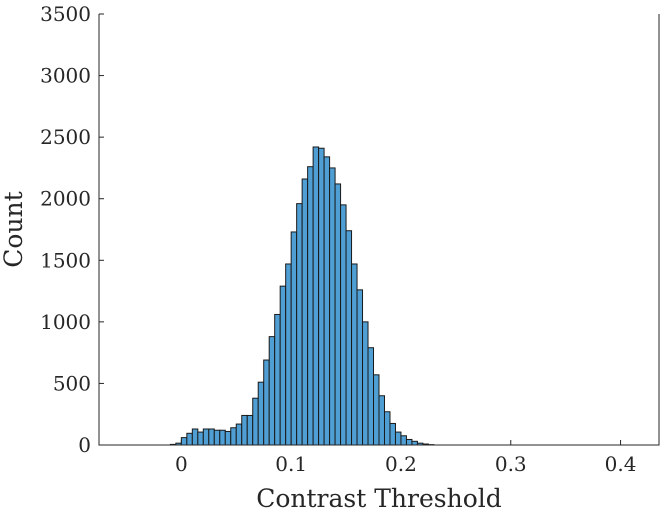 This screenshot has height=515, width=664. What do you see at coordinates (72, 383) in the screenshot?
I see `y-tick-label: 500` at bounding box center [72, 383].